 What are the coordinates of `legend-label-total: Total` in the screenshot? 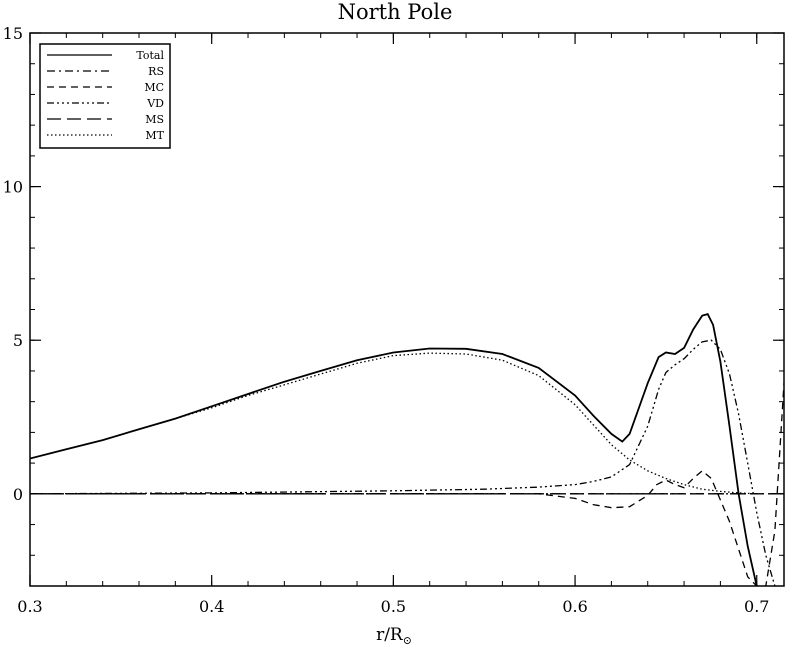 It's located at (150, 55).